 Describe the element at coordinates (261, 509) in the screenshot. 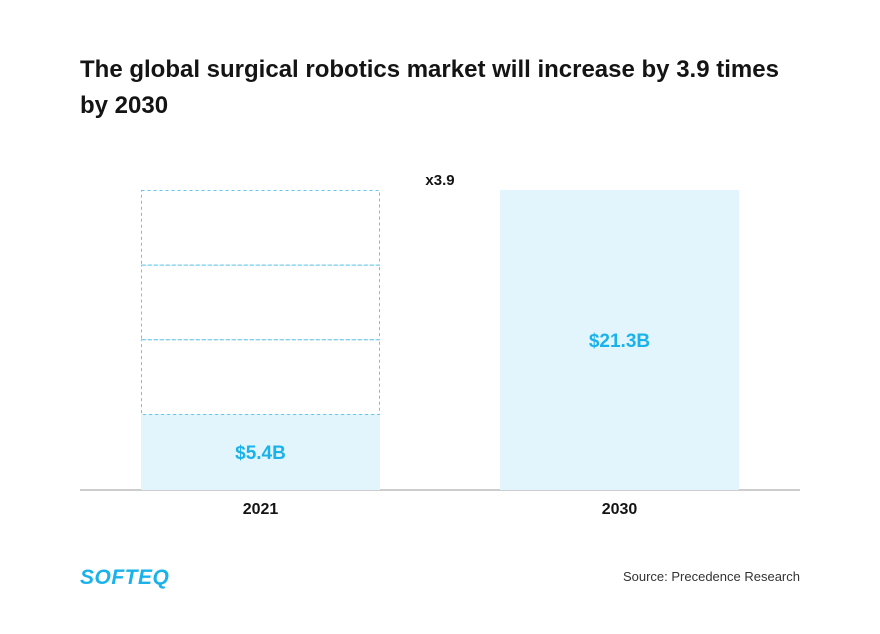

I see `x-tick-label-2021: 2021` at that location.